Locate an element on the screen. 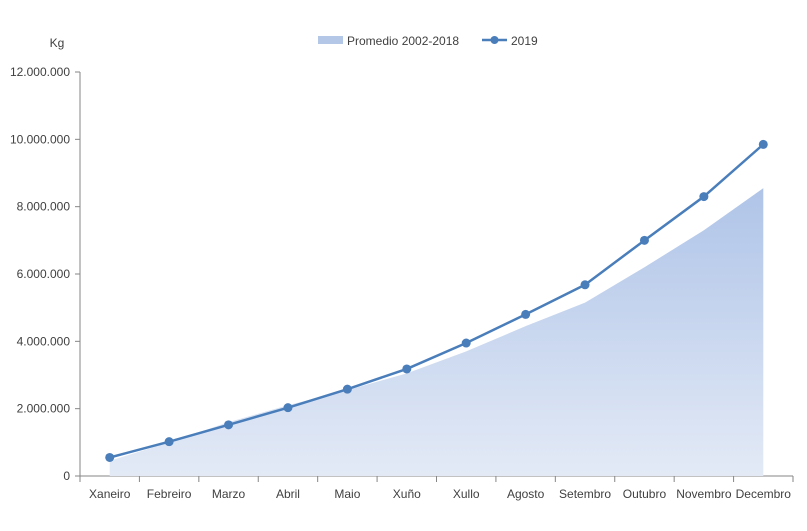  y-tick-label: 0 is located at coordinates (66, 476).